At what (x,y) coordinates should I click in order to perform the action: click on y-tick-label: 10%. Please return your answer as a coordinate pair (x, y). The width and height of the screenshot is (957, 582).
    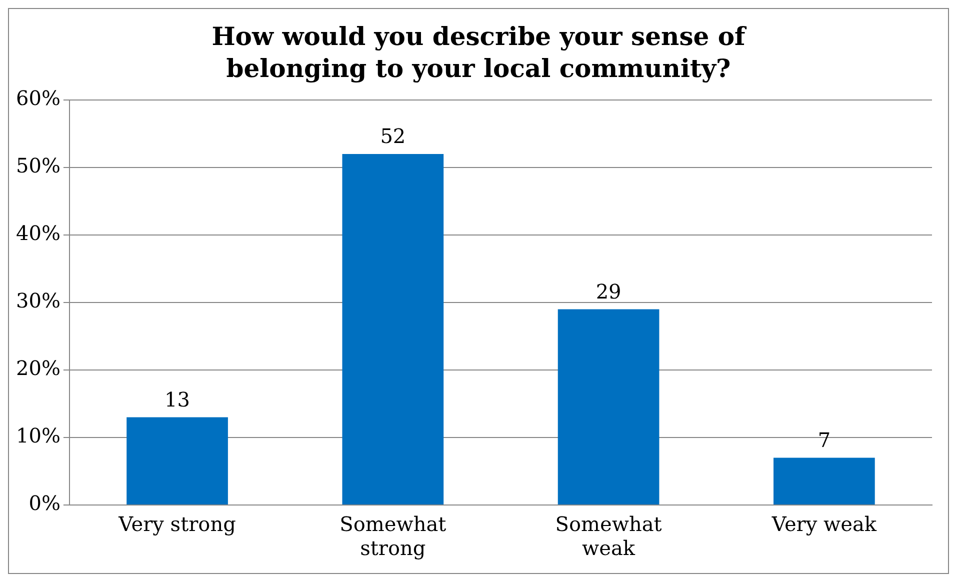
    Looking at the image, I should click on (38, 436).